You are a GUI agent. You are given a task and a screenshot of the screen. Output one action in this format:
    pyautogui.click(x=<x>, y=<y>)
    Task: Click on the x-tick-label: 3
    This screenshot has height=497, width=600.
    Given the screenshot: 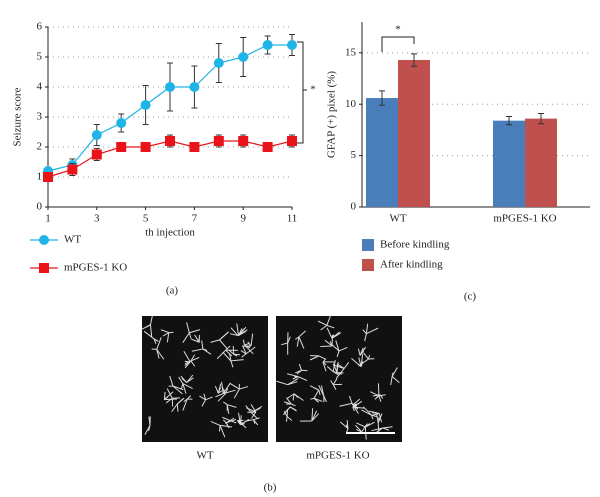 What is the action you would take?
    pyautogui.click(x=97, y=219)
    